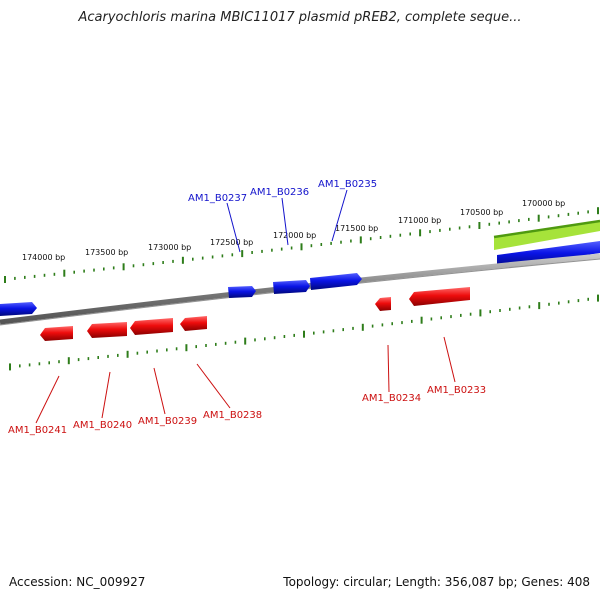 The height and width of the screenshot is (600, 600). I want to click on backbone-arc, so click(300, 289).